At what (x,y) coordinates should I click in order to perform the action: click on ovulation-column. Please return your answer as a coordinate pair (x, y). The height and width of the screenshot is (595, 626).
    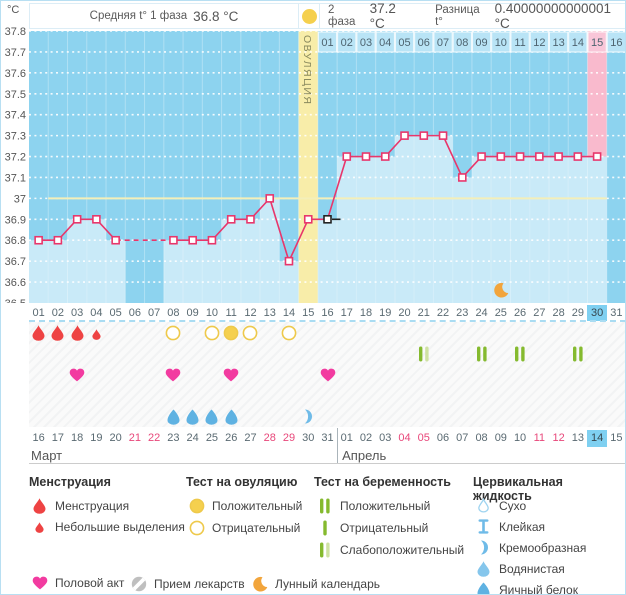
    Looking at the image, I should click on (308, 167).